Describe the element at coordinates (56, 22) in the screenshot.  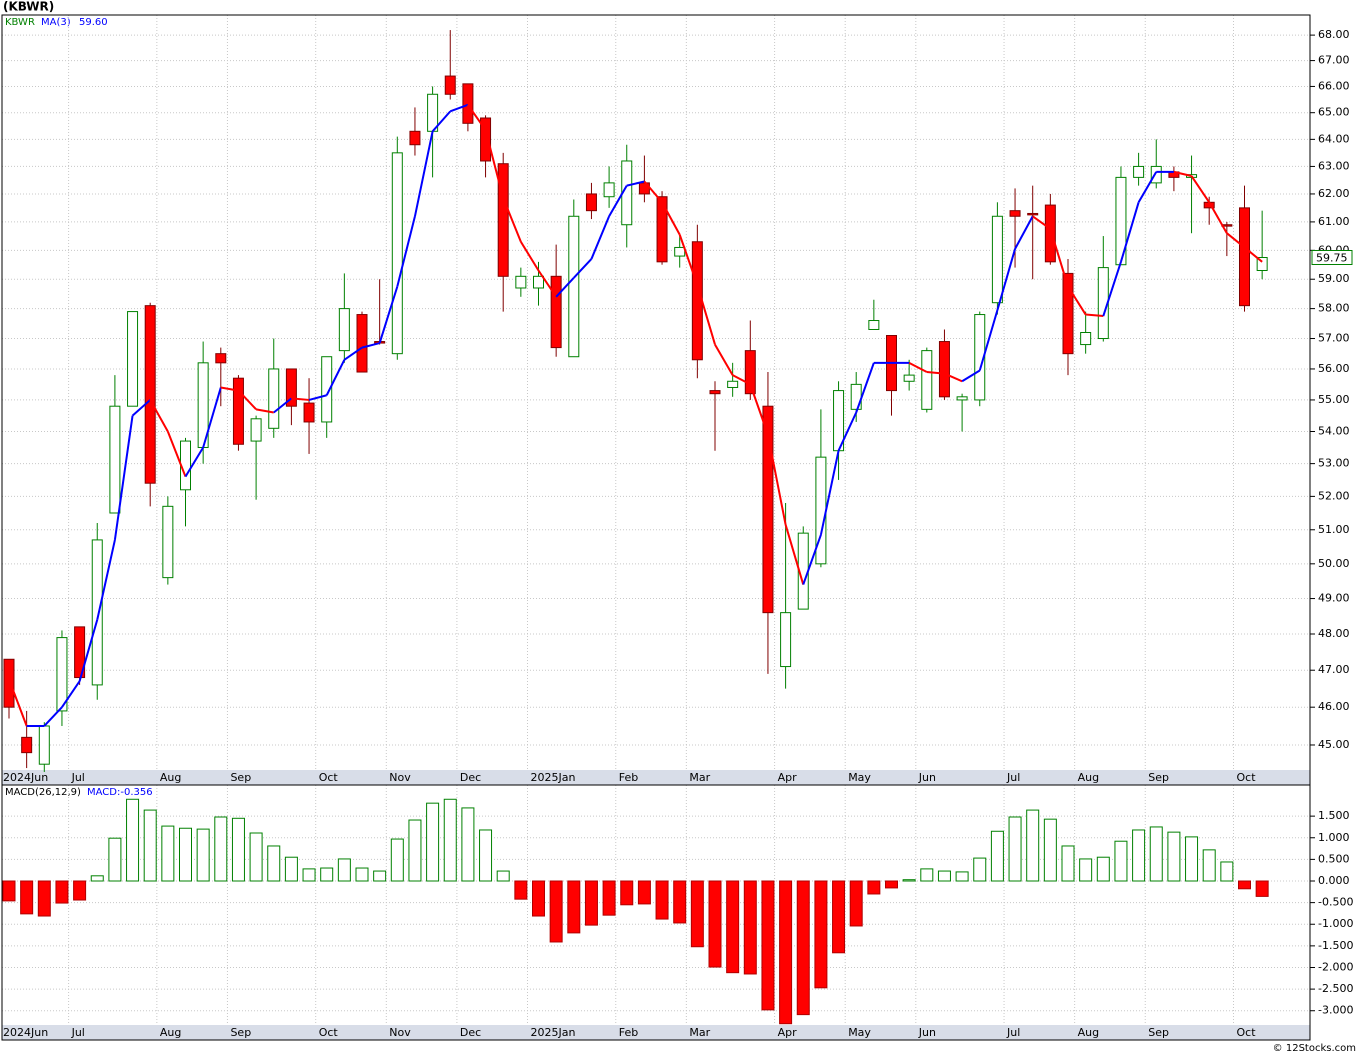
I see `legend-ma: MA(3)` at that location.